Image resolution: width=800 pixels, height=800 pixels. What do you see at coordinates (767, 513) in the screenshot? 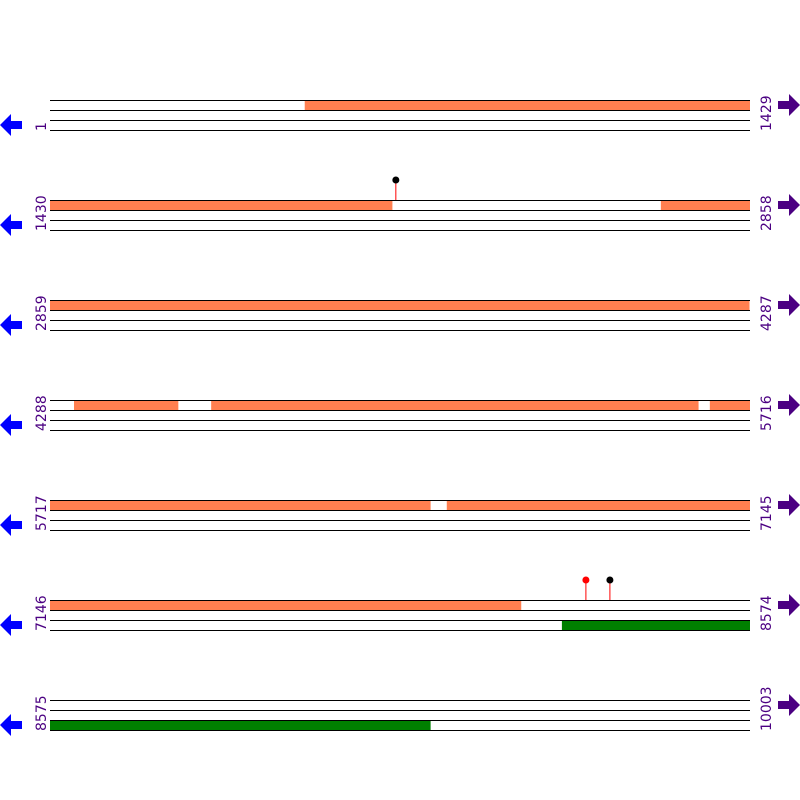
I see `row-end-label: 7145` at bounding box center [767, 513].